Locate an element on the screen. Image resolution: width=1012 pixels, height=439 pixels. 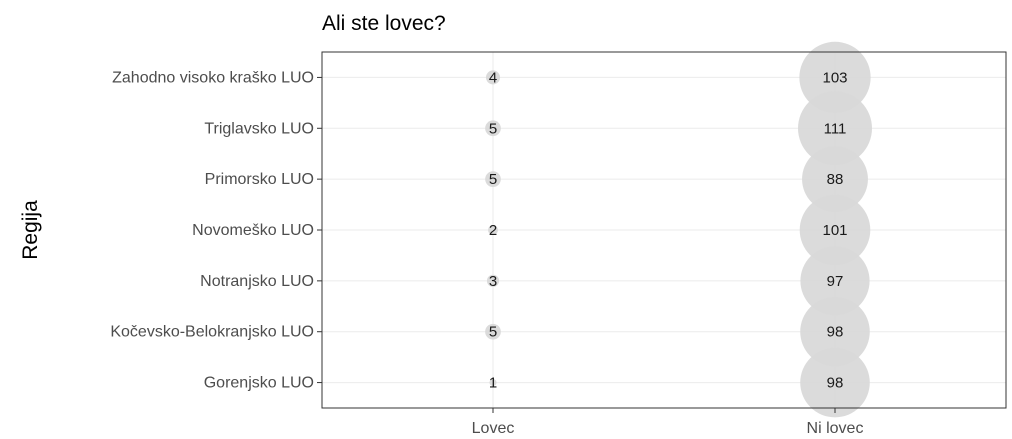
data-label: 111 is located at coordinates (835, 128).